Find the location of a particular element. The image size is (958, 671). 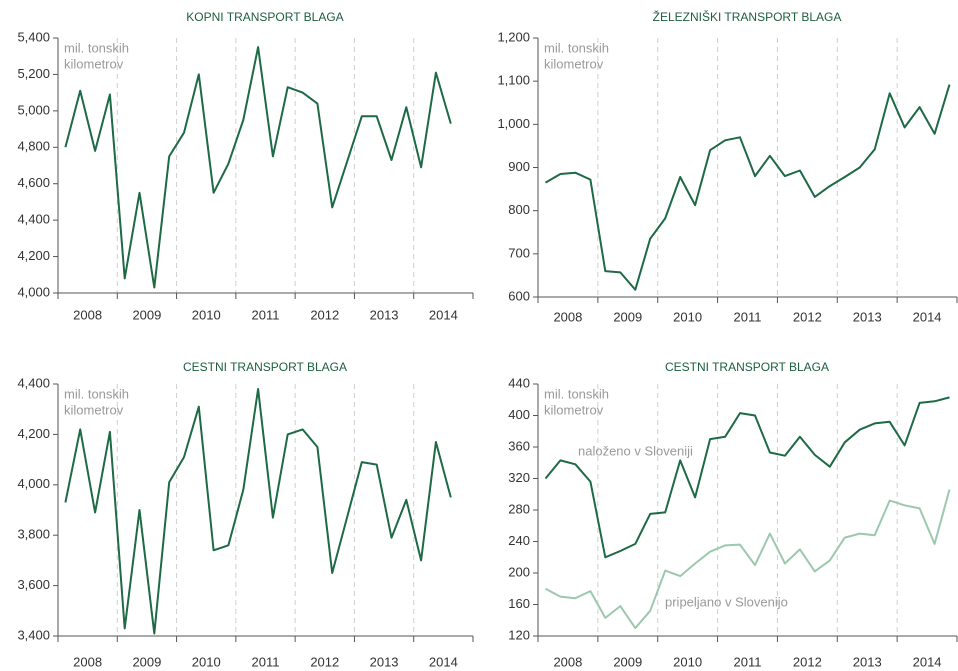

y-tick-label: 1,100 is located at coordinates (513, 80).